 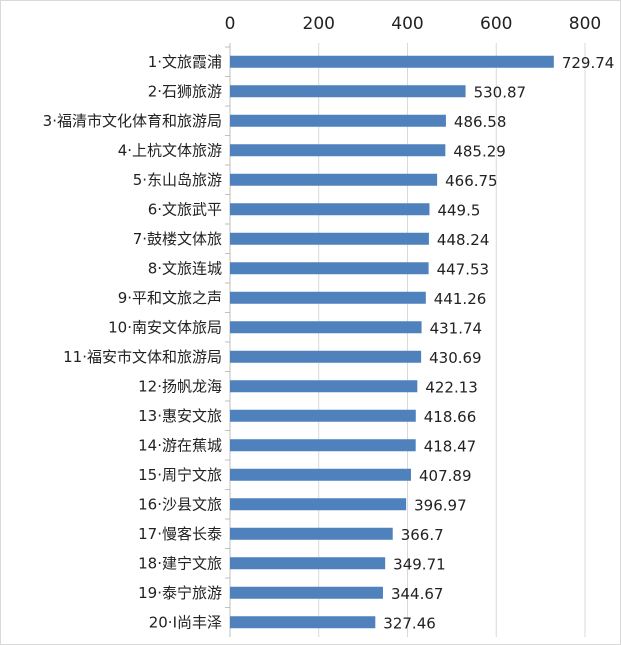 What do you see at coordinates (165, 327) in the screenshot?
I see `category-label: 10·南安文体旅局` at bounding box center [165, 327].